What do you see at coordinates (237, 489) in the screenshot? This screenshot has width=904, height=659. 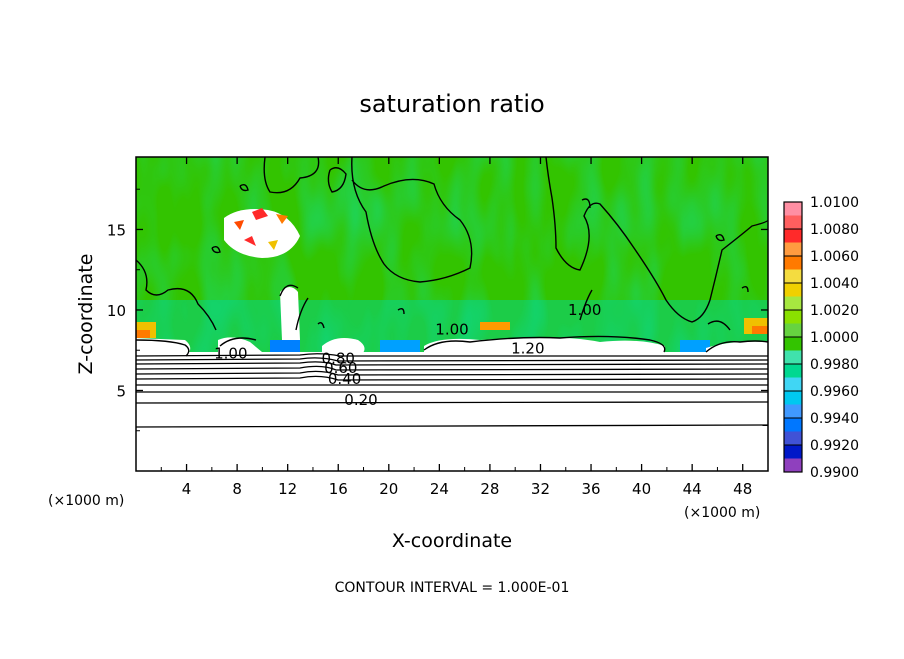 I see `x-tick-label: 8` at bounding box center [237, 489].